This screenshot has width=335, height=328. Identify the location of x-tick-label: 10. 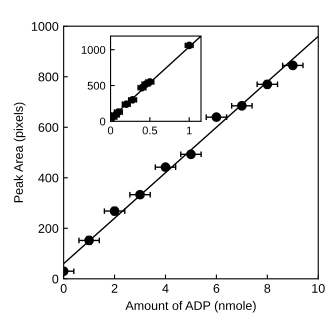
(318, 288).